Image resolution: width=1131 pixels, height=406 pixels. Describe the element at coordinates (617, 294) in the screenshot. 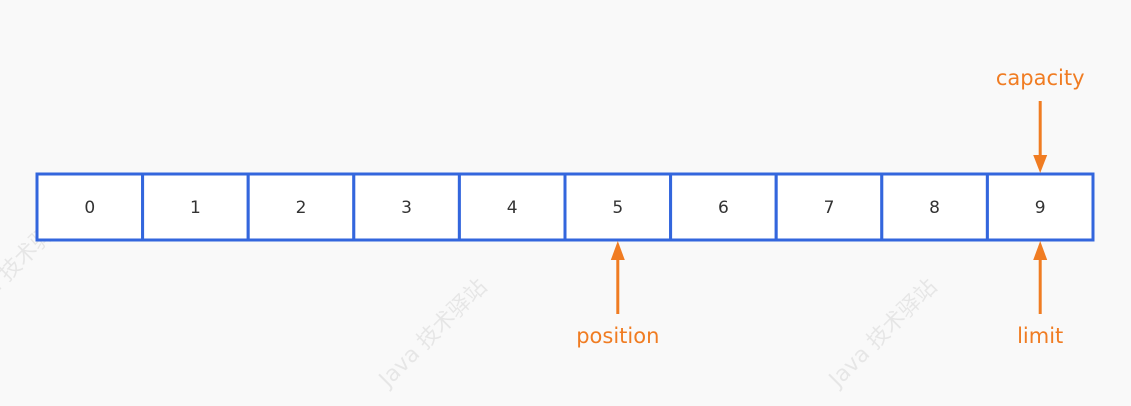

I see `pointer-position: position` at that location.